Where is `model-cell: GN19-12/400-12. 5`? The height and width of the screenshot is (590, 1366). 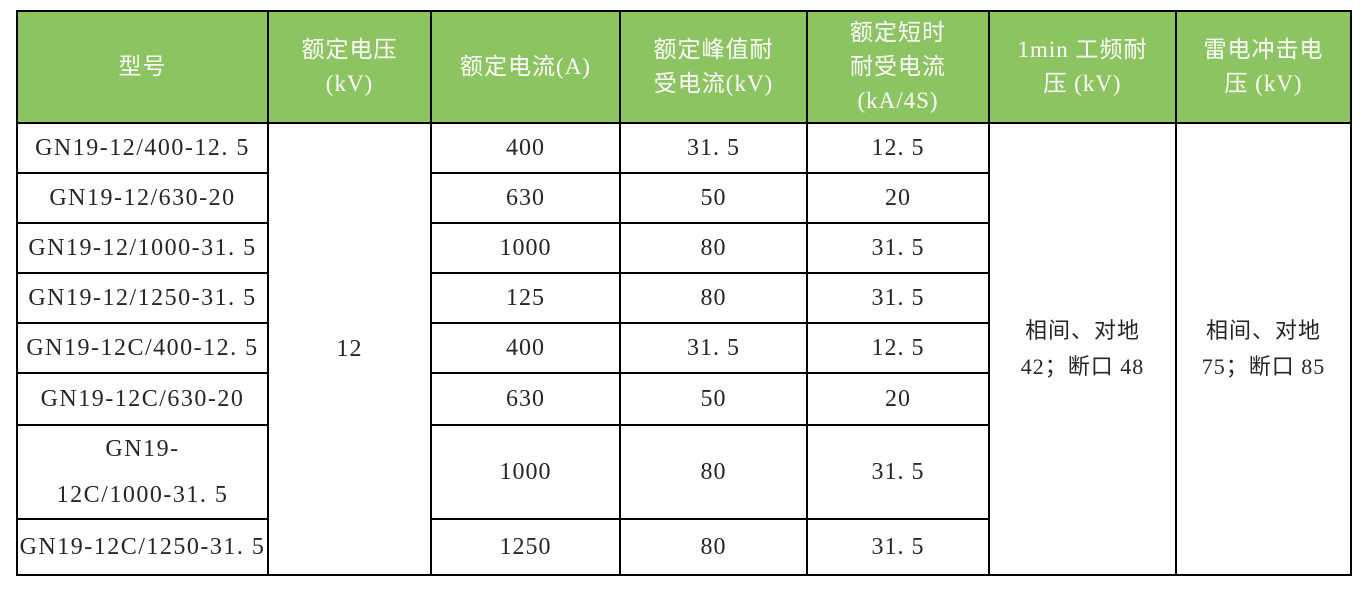 model-cell: GN19-12/400-12. 5 is located at coordinates (142, 148).